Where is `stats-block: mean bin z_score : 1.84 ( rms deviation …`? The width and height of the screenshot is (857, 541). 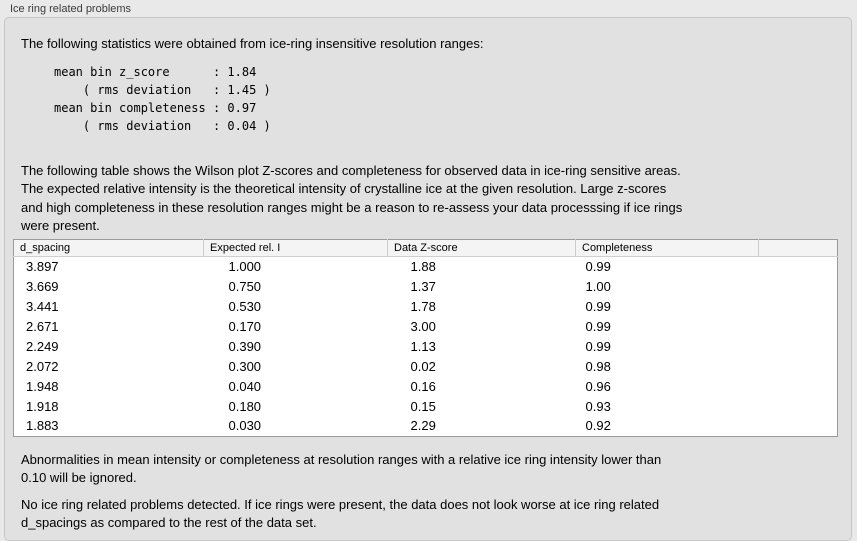
stats-block: mean bin z_score : 1.84 ( rms deviation … is located at coordinates (162, 98).